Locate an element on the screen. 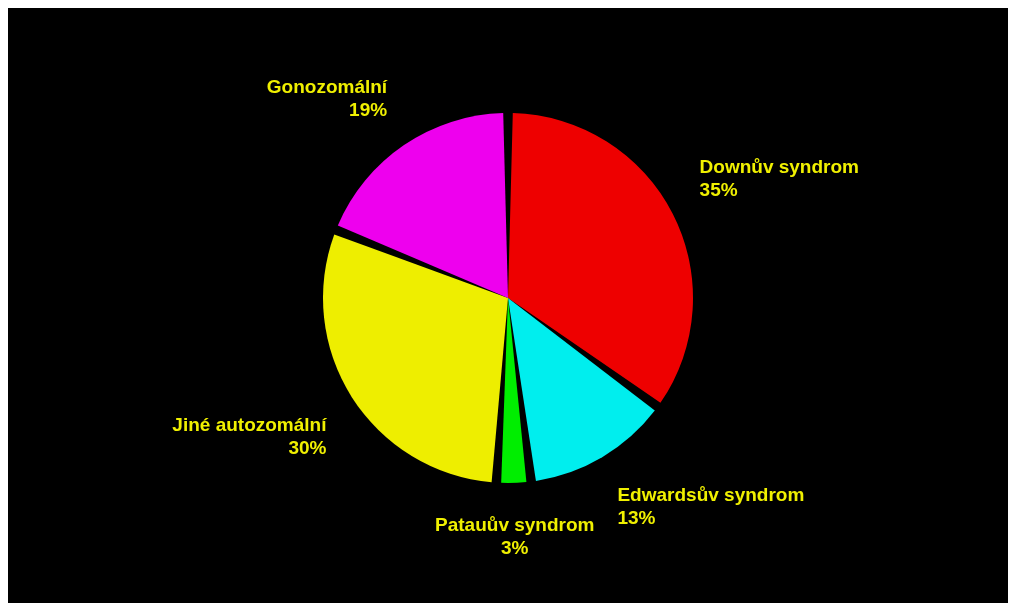 Image resolution: width=1024 pixels, height=611 pixels. slice-label: Jiné autozomální is located at coordinates (250, 425).